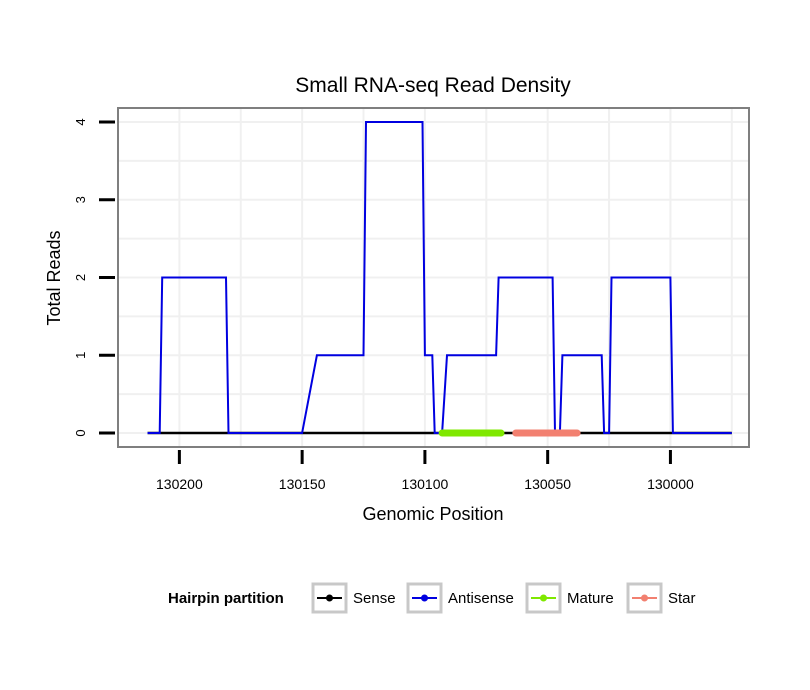 Image resolution: width=810 pixels, height=690 pixels. Describe the element at coordinates (54, 277) in the screenshot. I see `y-axis-label: Total Reads` at that location.